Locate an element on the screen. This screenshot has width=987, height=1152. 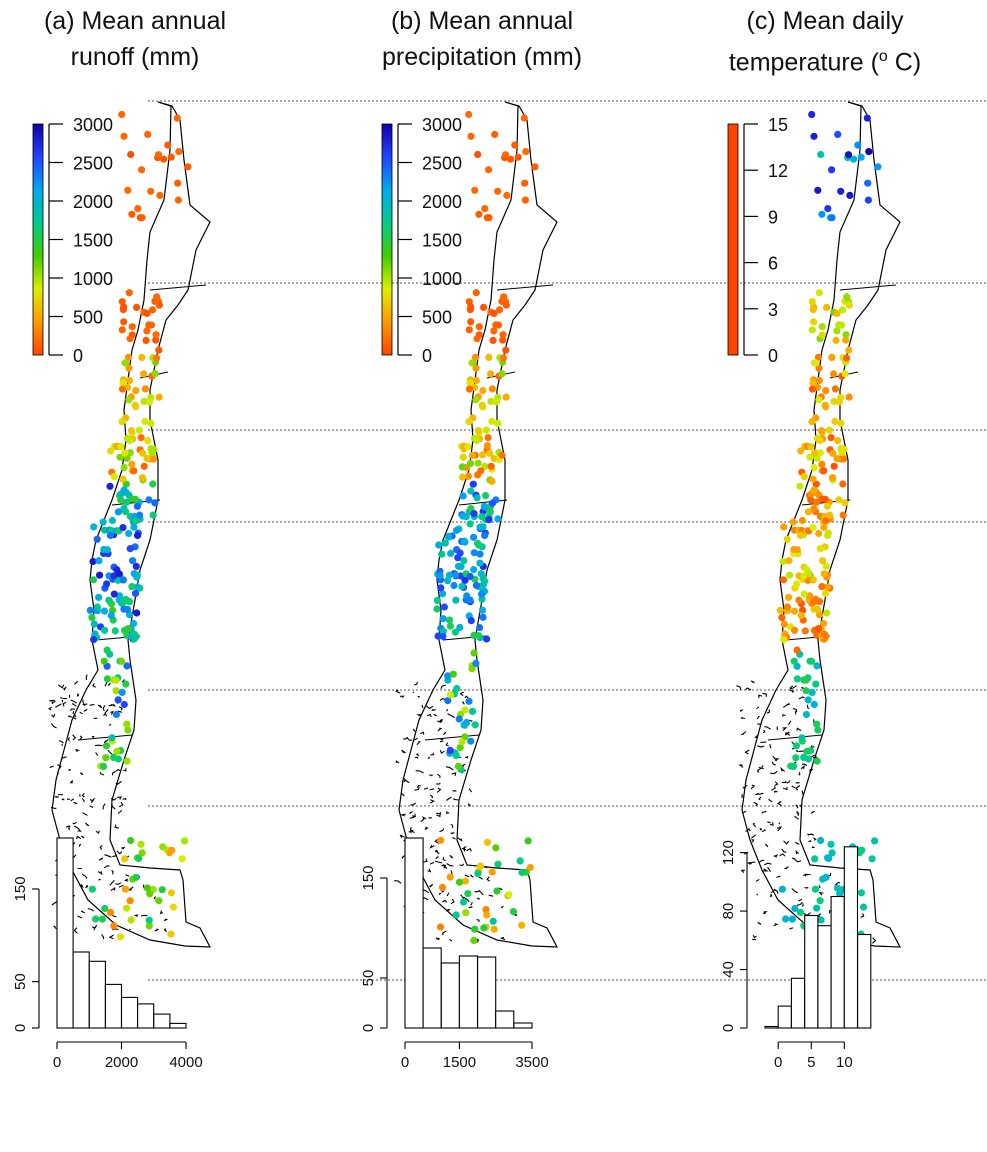
histogram-a: 0 50 150 0 2000 4000 is located at coordinates (107, 954).